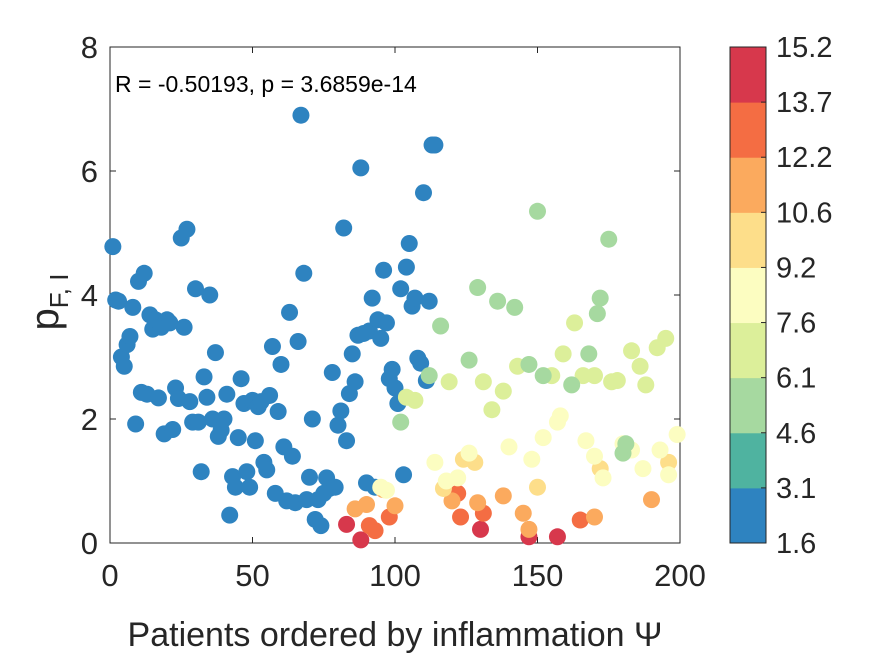 Image resolution: width=875 pixels, height=656 pixels. I want to click on colorbar-tick-label: 3.1, so click(796, 489).